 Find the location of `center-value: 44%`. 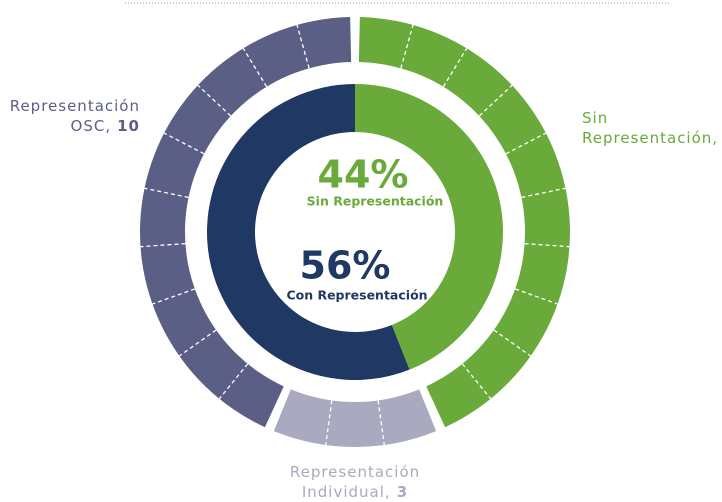

center-value: 44% is located at coordinates (363, 175).